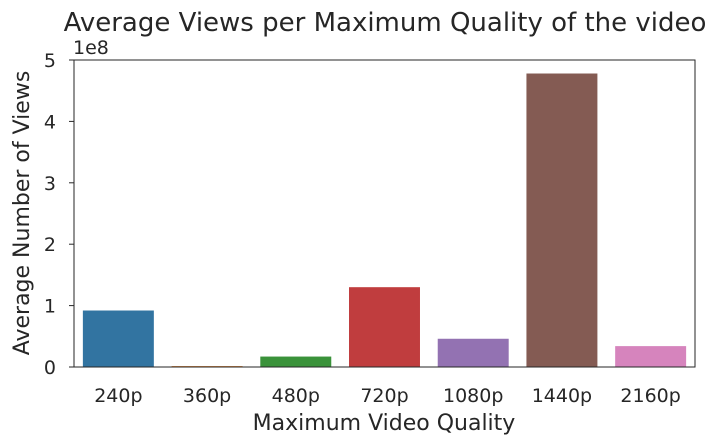 Image resolution: width=727 pixels, height=446 pixels. I want to click on bar-720p, so click(384, 327).